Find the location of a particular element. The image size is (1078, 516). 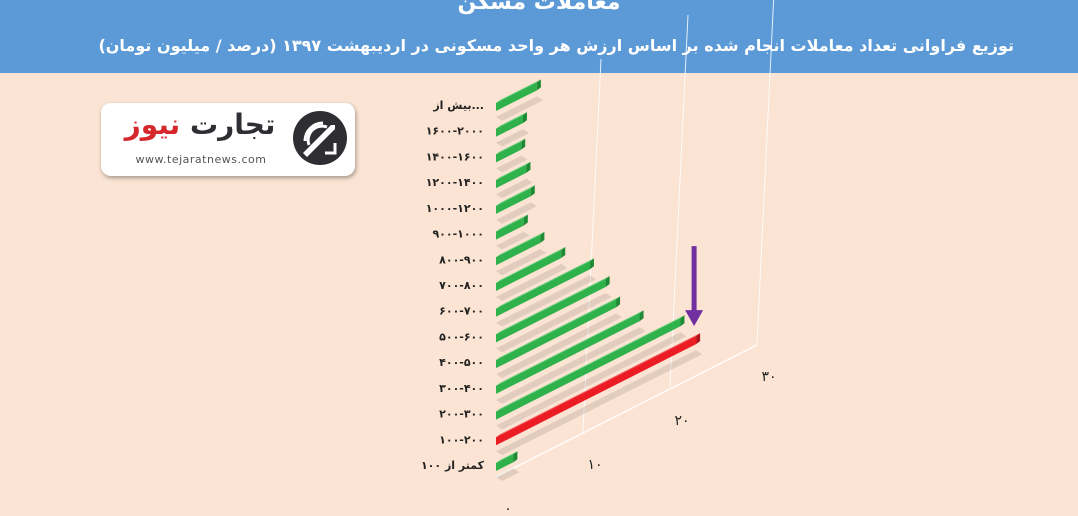

highlight-arrow is located at coordinates (694, 286).